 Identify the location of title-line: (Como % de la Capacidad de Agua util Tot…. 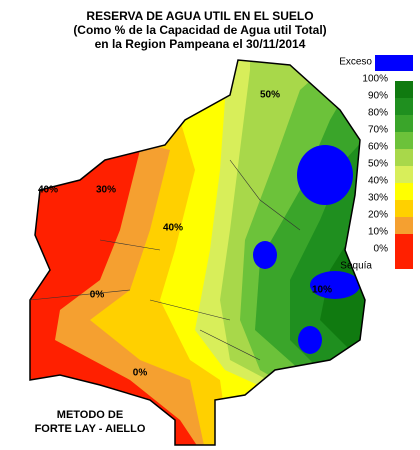
(199, 30).